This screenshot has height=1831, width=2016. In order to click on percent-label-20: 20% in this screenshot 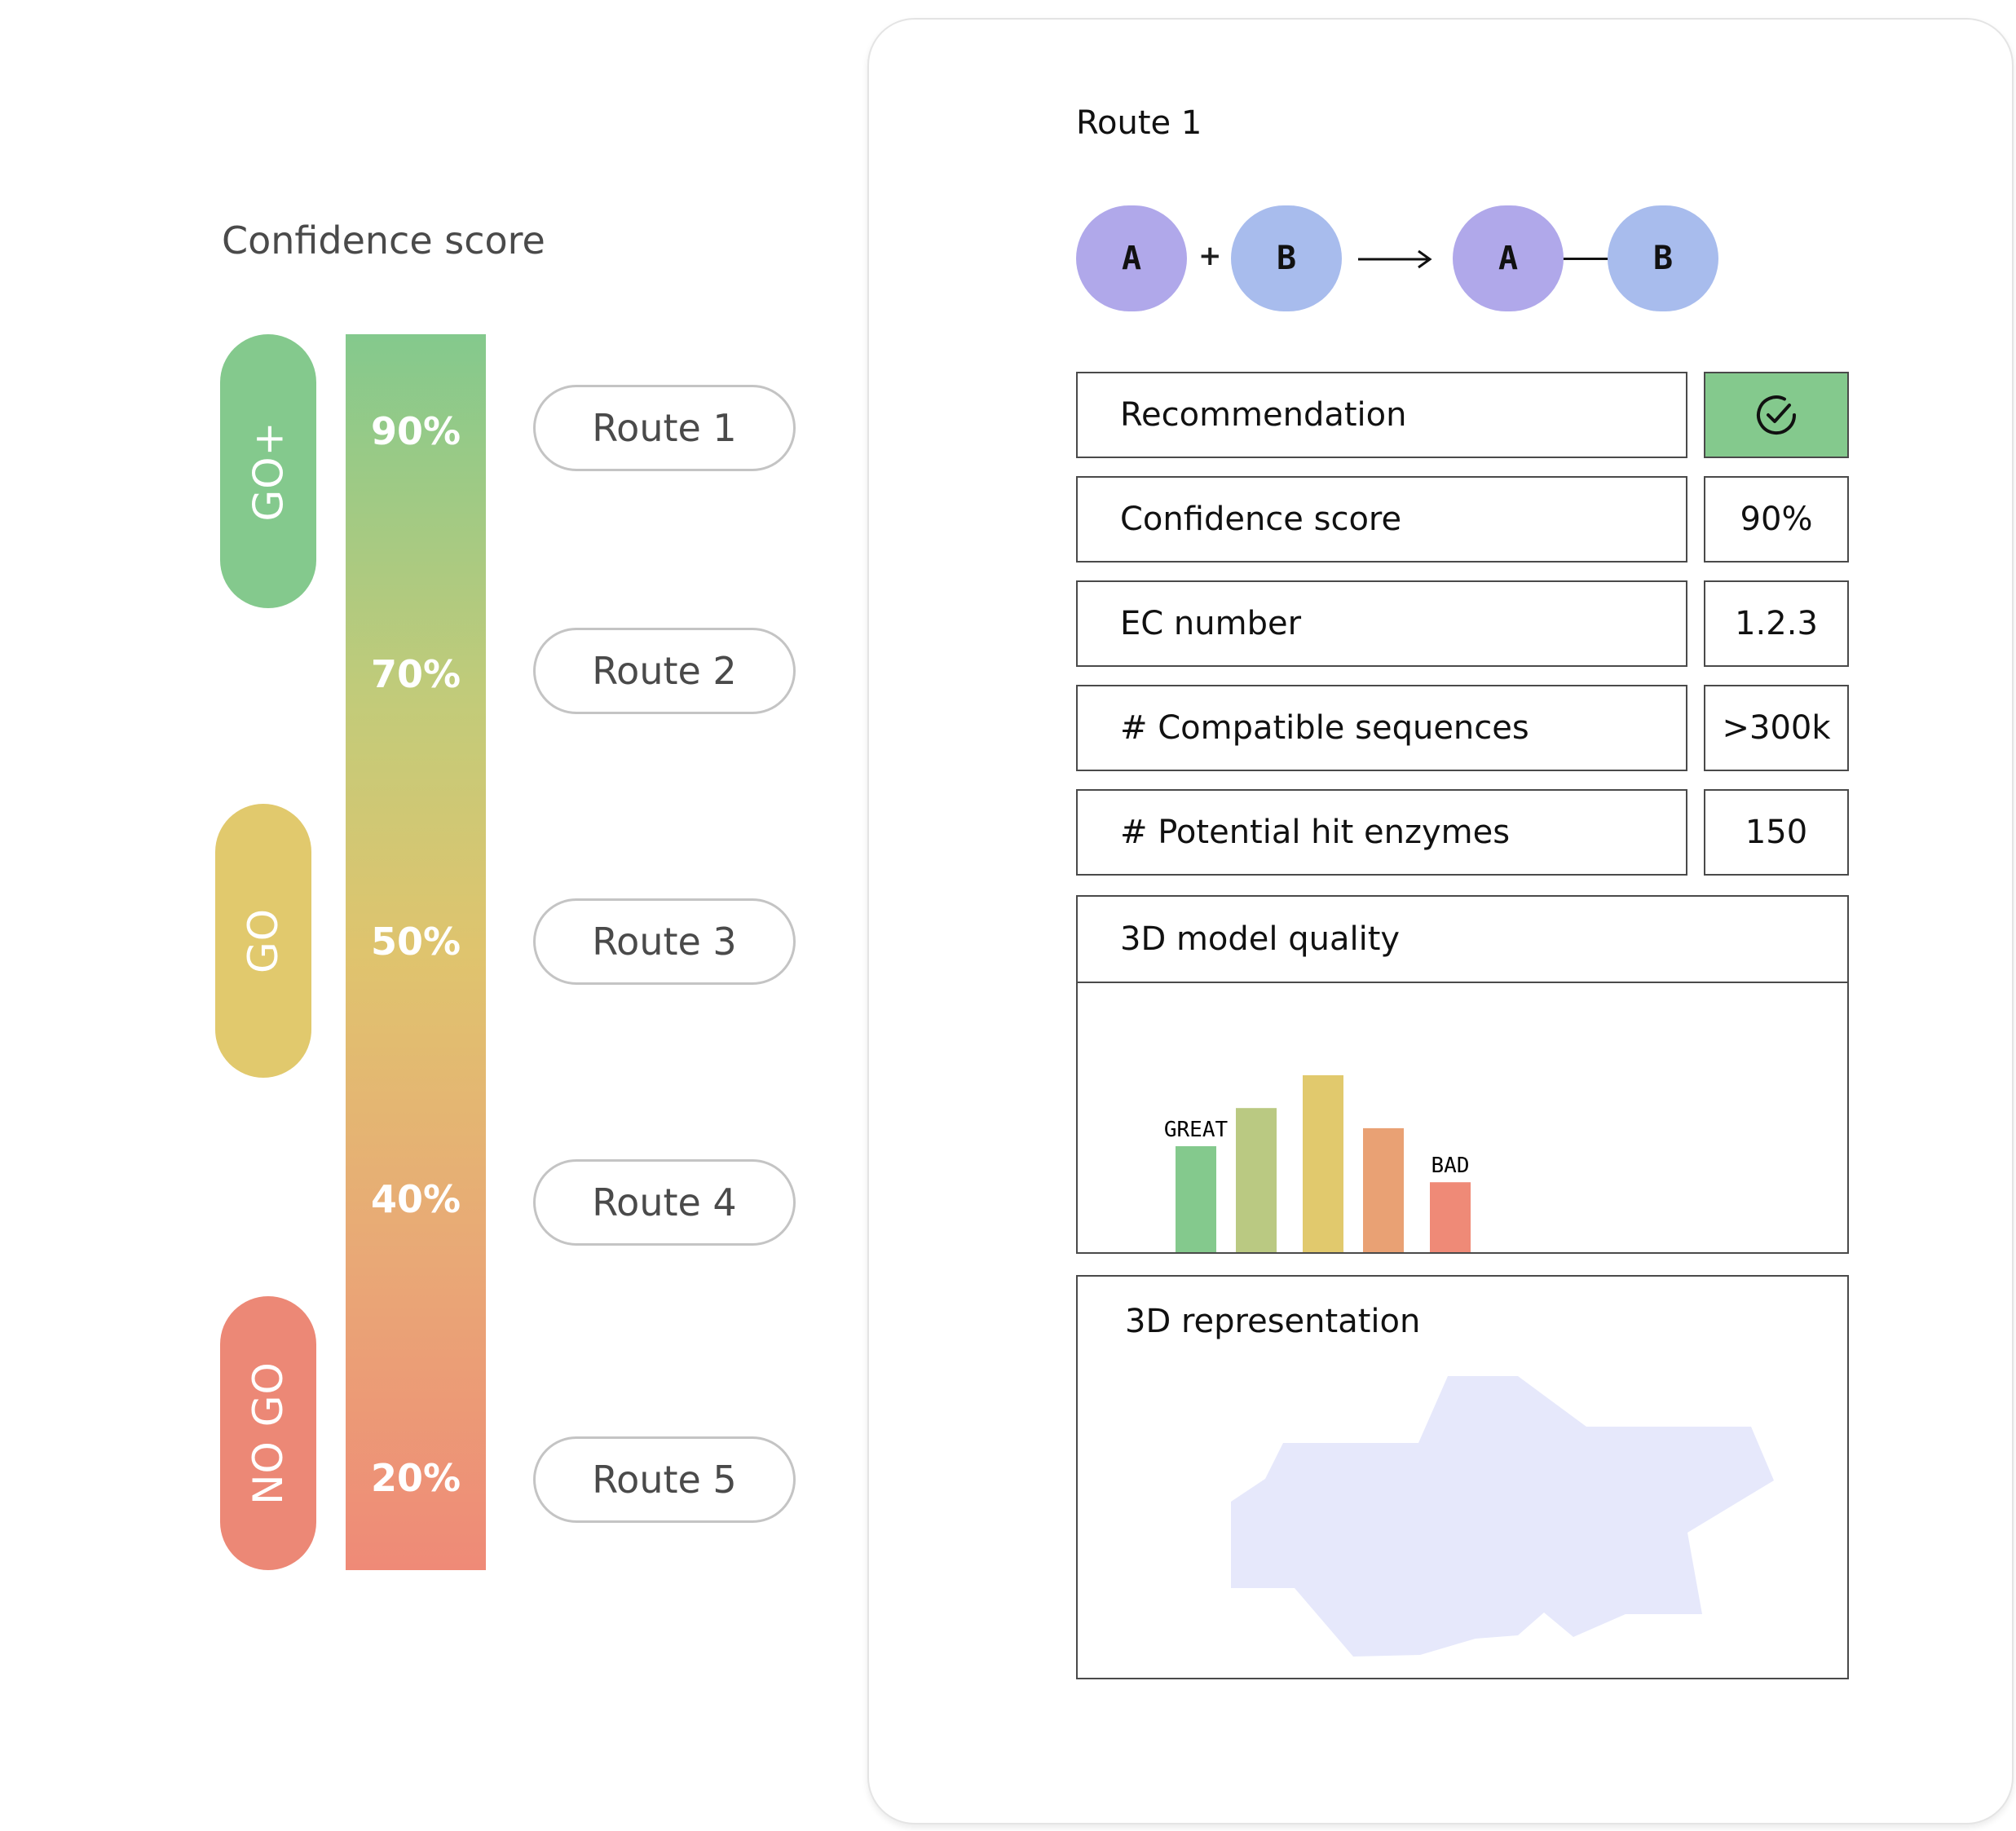, I will do `click(415, 1478)`.